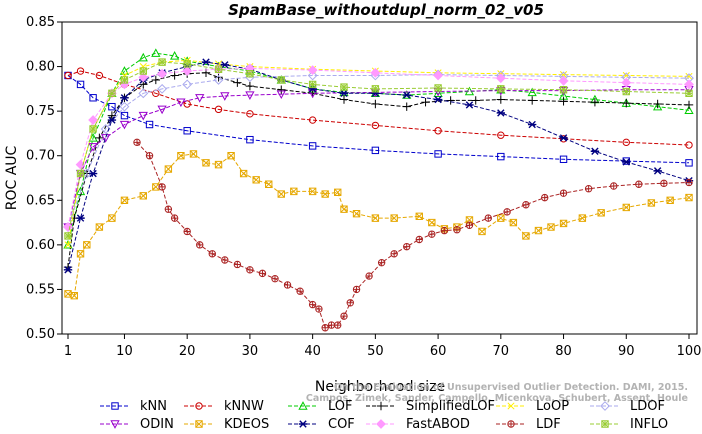 This screenshot has height=434, width=702. What do you see at coordinates (153, 406) in the screenshot?
I see `legend-label: kNN` at bounding box center [153, 406].